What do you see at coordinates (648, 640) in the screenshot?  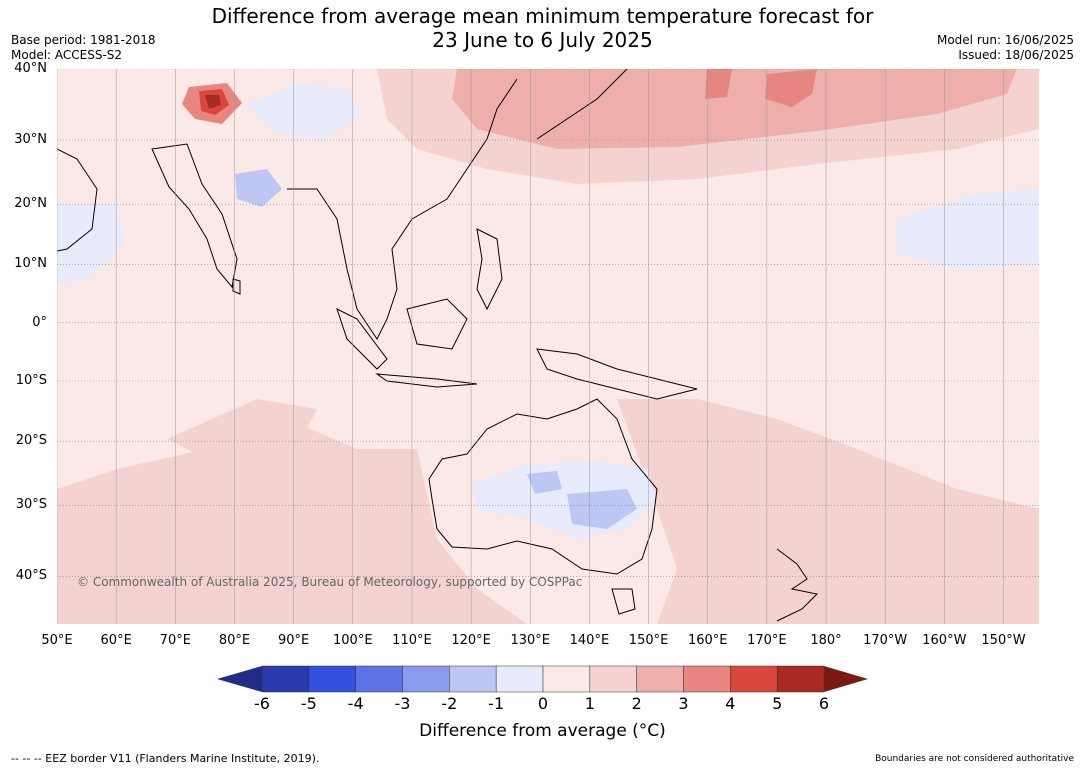 I see `lon-tick-label: 150°E` at bounding box center [648, 640].